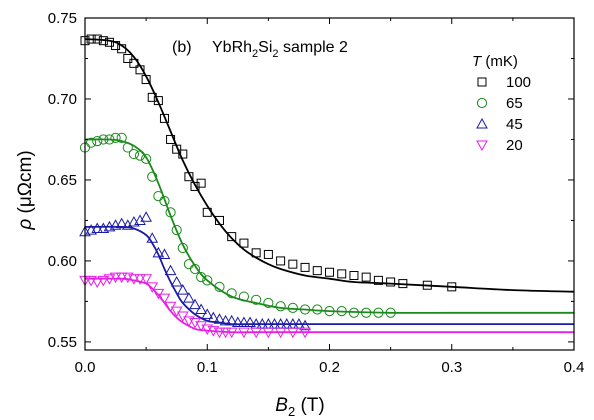 Image resolution: width=594 pixels, height=420 pixels. What do you see at coordinates (514, 124) in the screenshot?
I see `legend-label-45mK: 45` at bounding box center [514, 124].